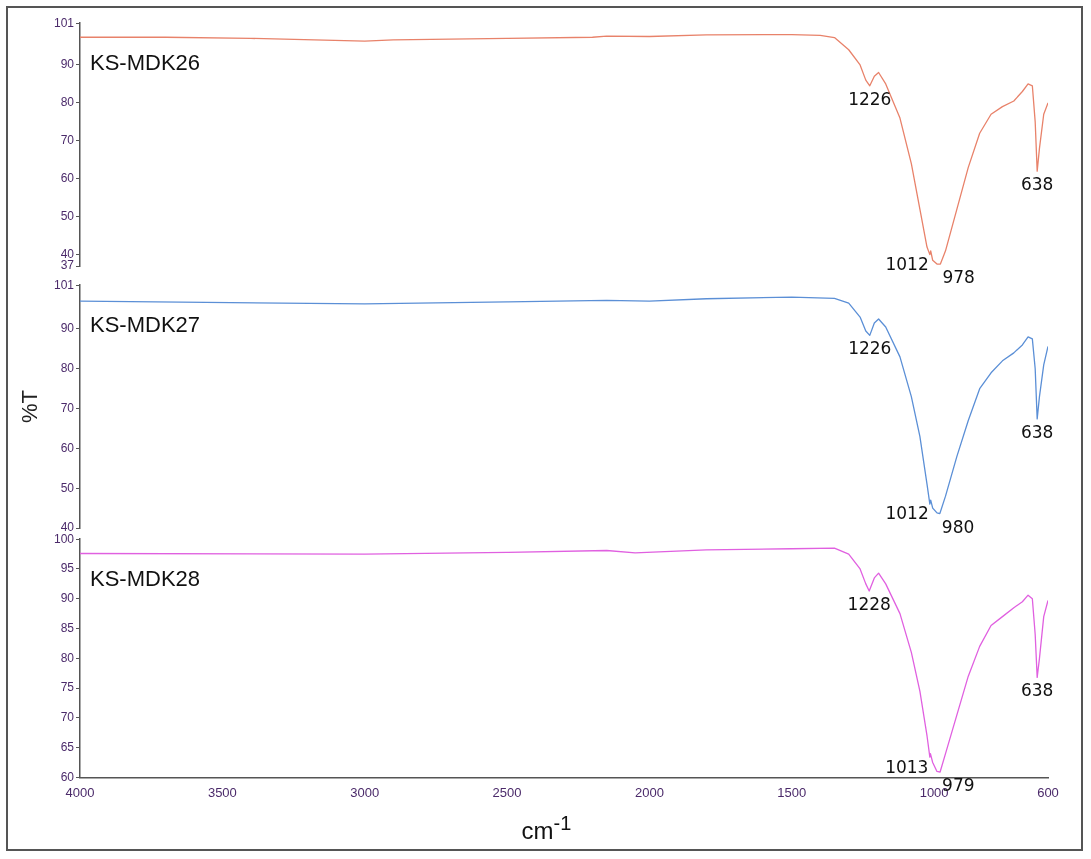  Describe the element at coordinates (649, 792) in the screenshot. I see `x-tick-label: 2000` at that location.